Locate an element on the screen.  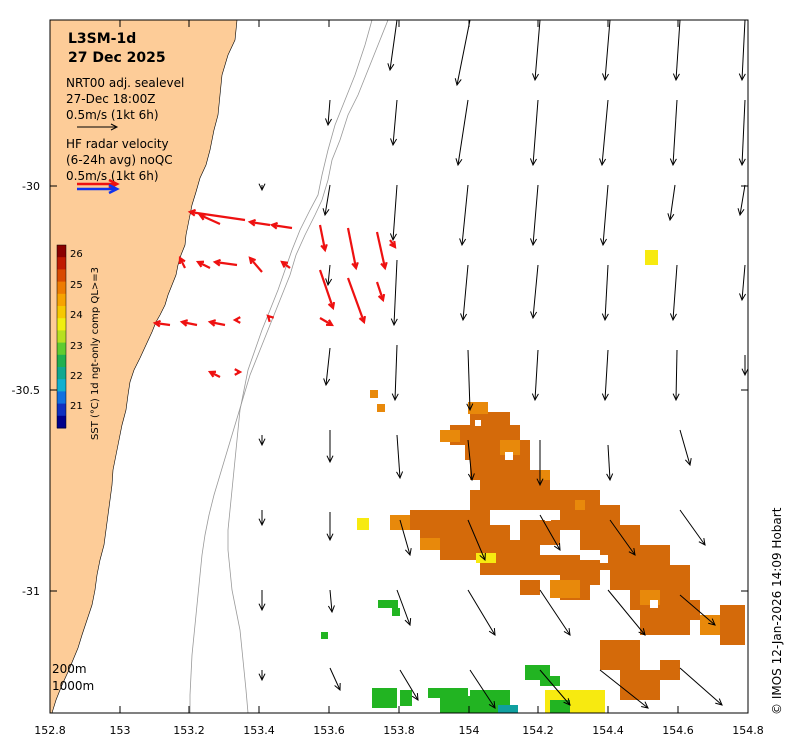
product-title: L3SM-1d is located at coordinates (102, 39).